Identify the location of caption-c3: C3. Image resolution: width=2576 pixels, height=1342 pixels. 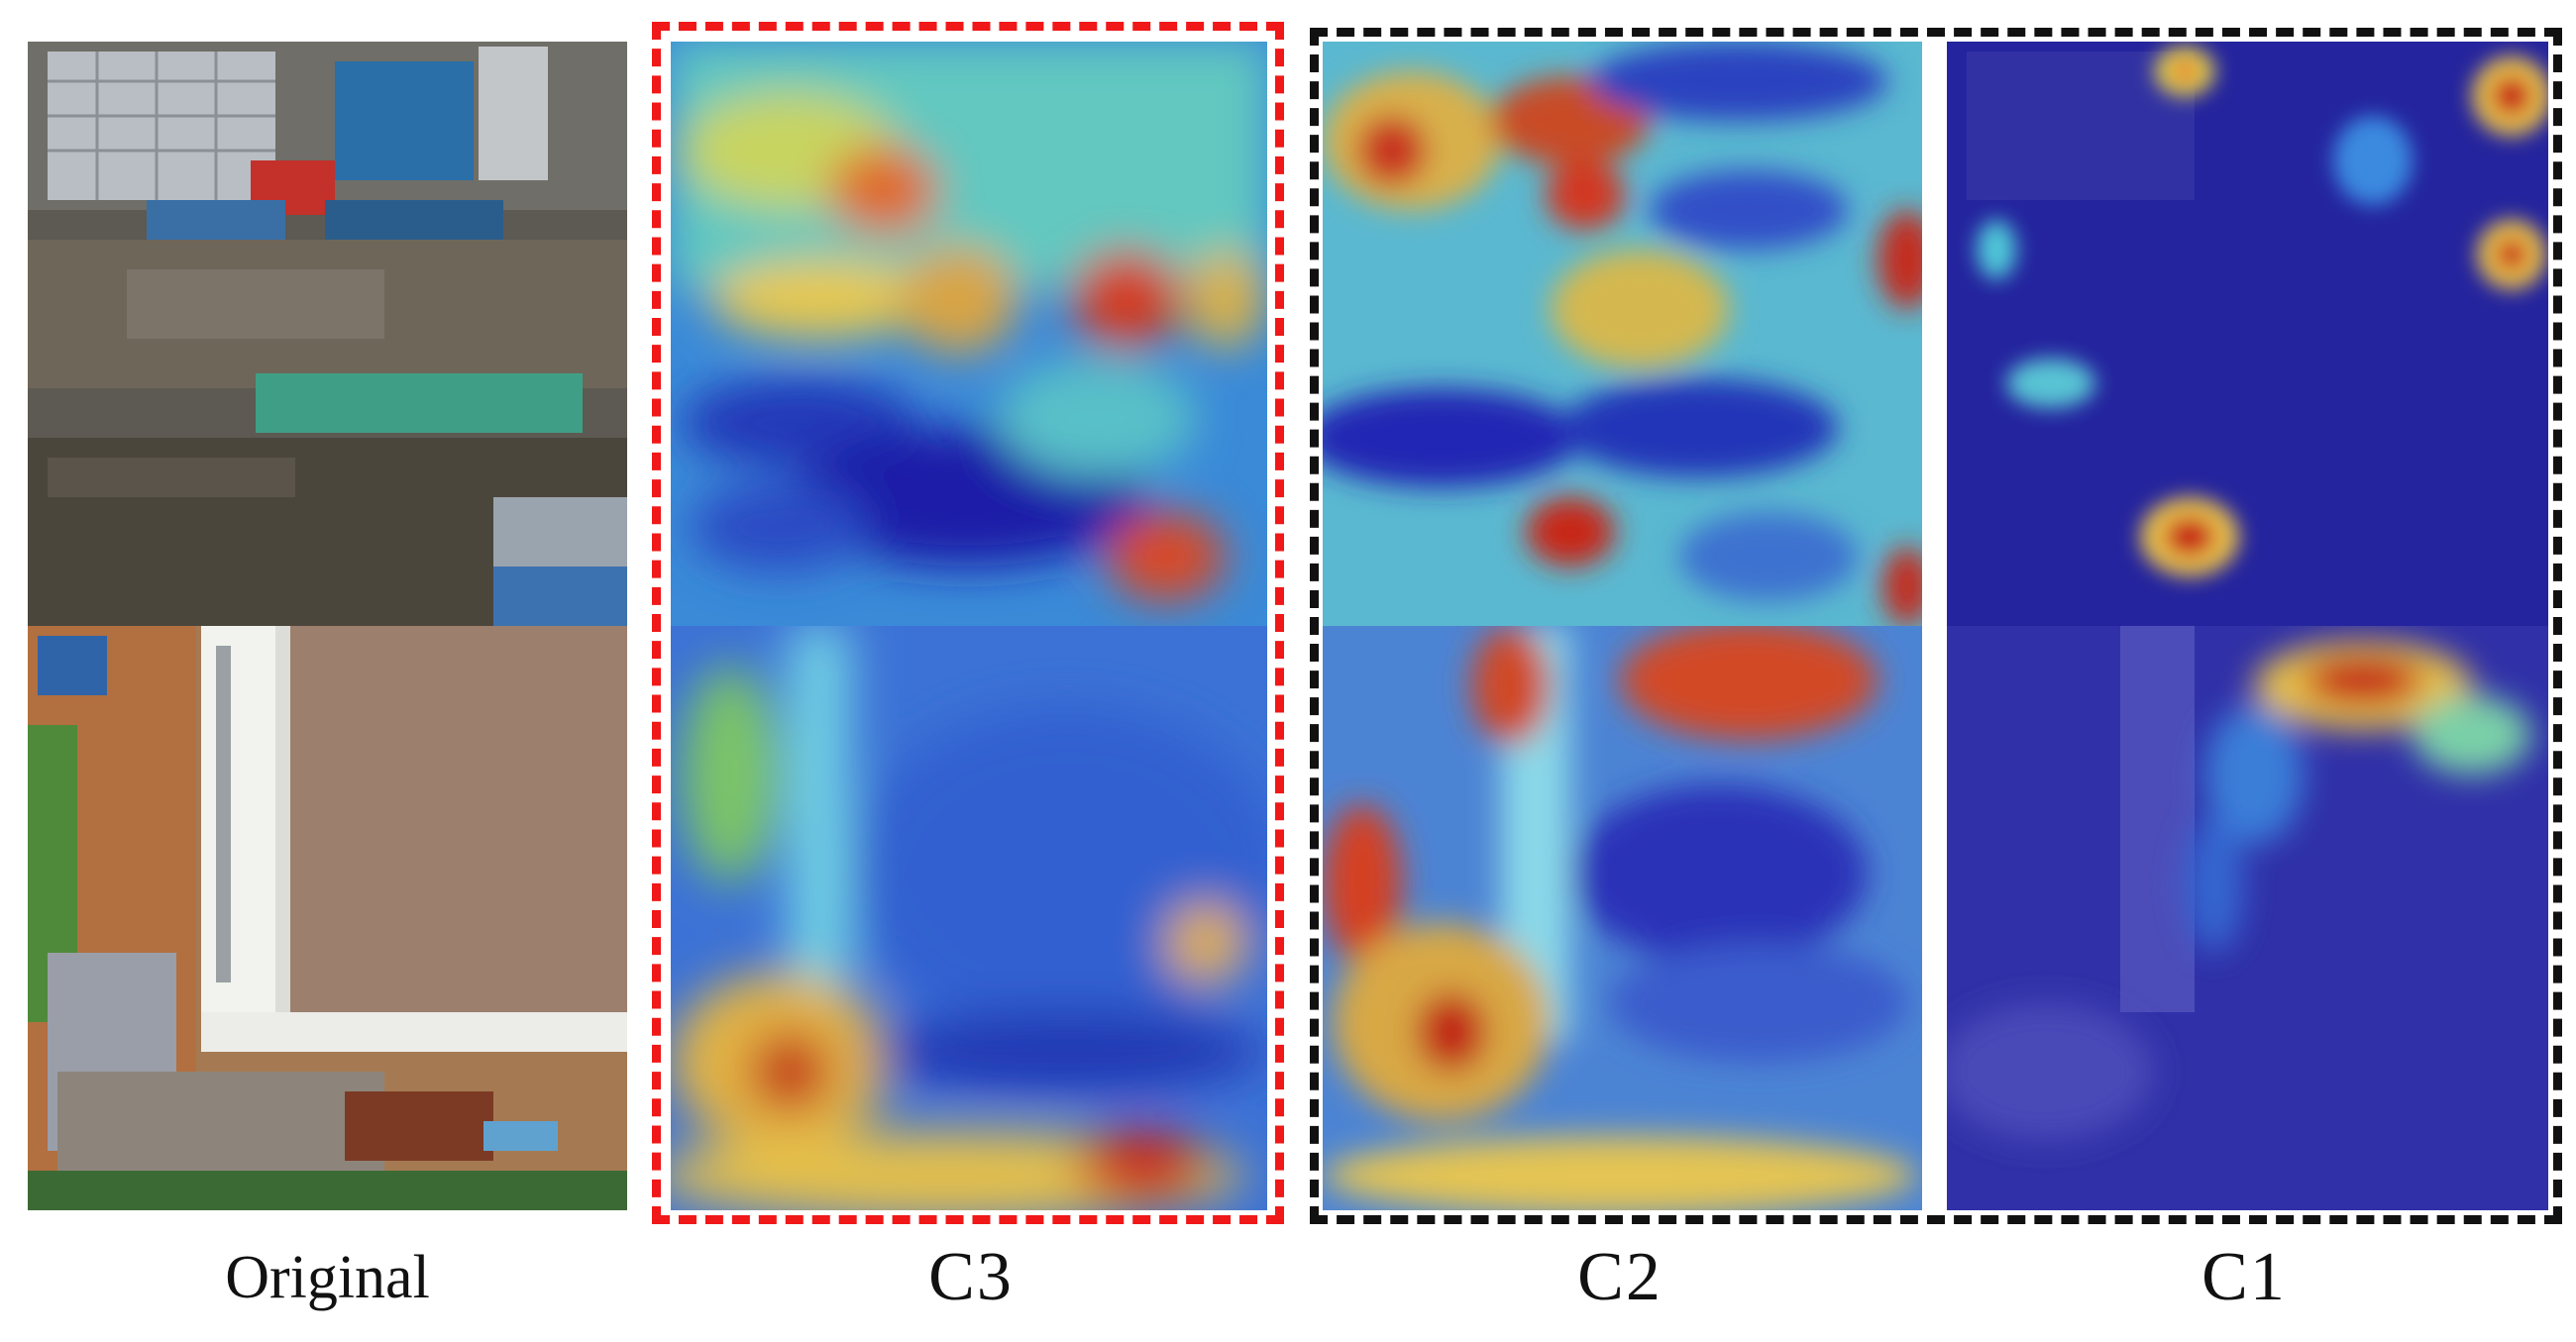
(971, 1277).